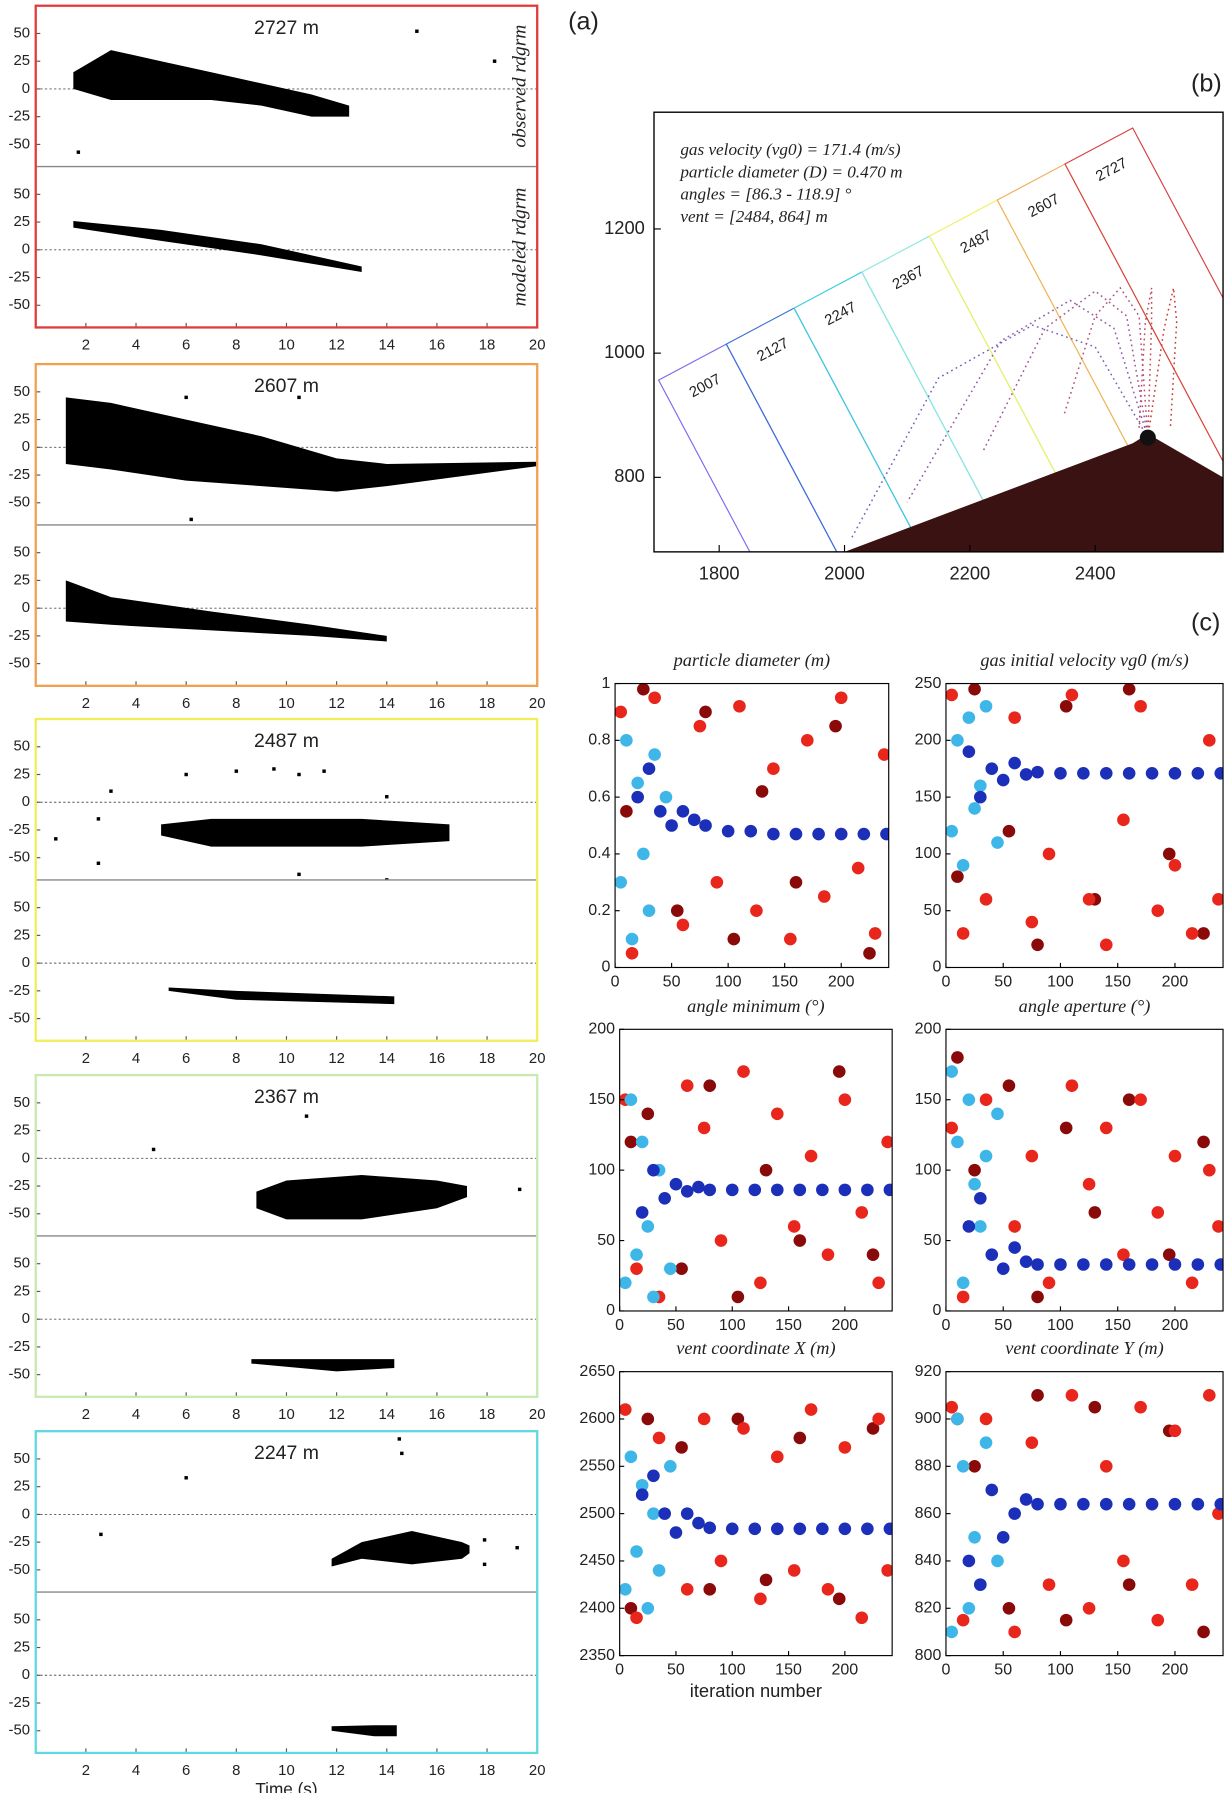 The image size is (1229, 1798). Describe the element at coordinates (26, 963) in the screenshot. I see `y-tick-label: 0` at that location.